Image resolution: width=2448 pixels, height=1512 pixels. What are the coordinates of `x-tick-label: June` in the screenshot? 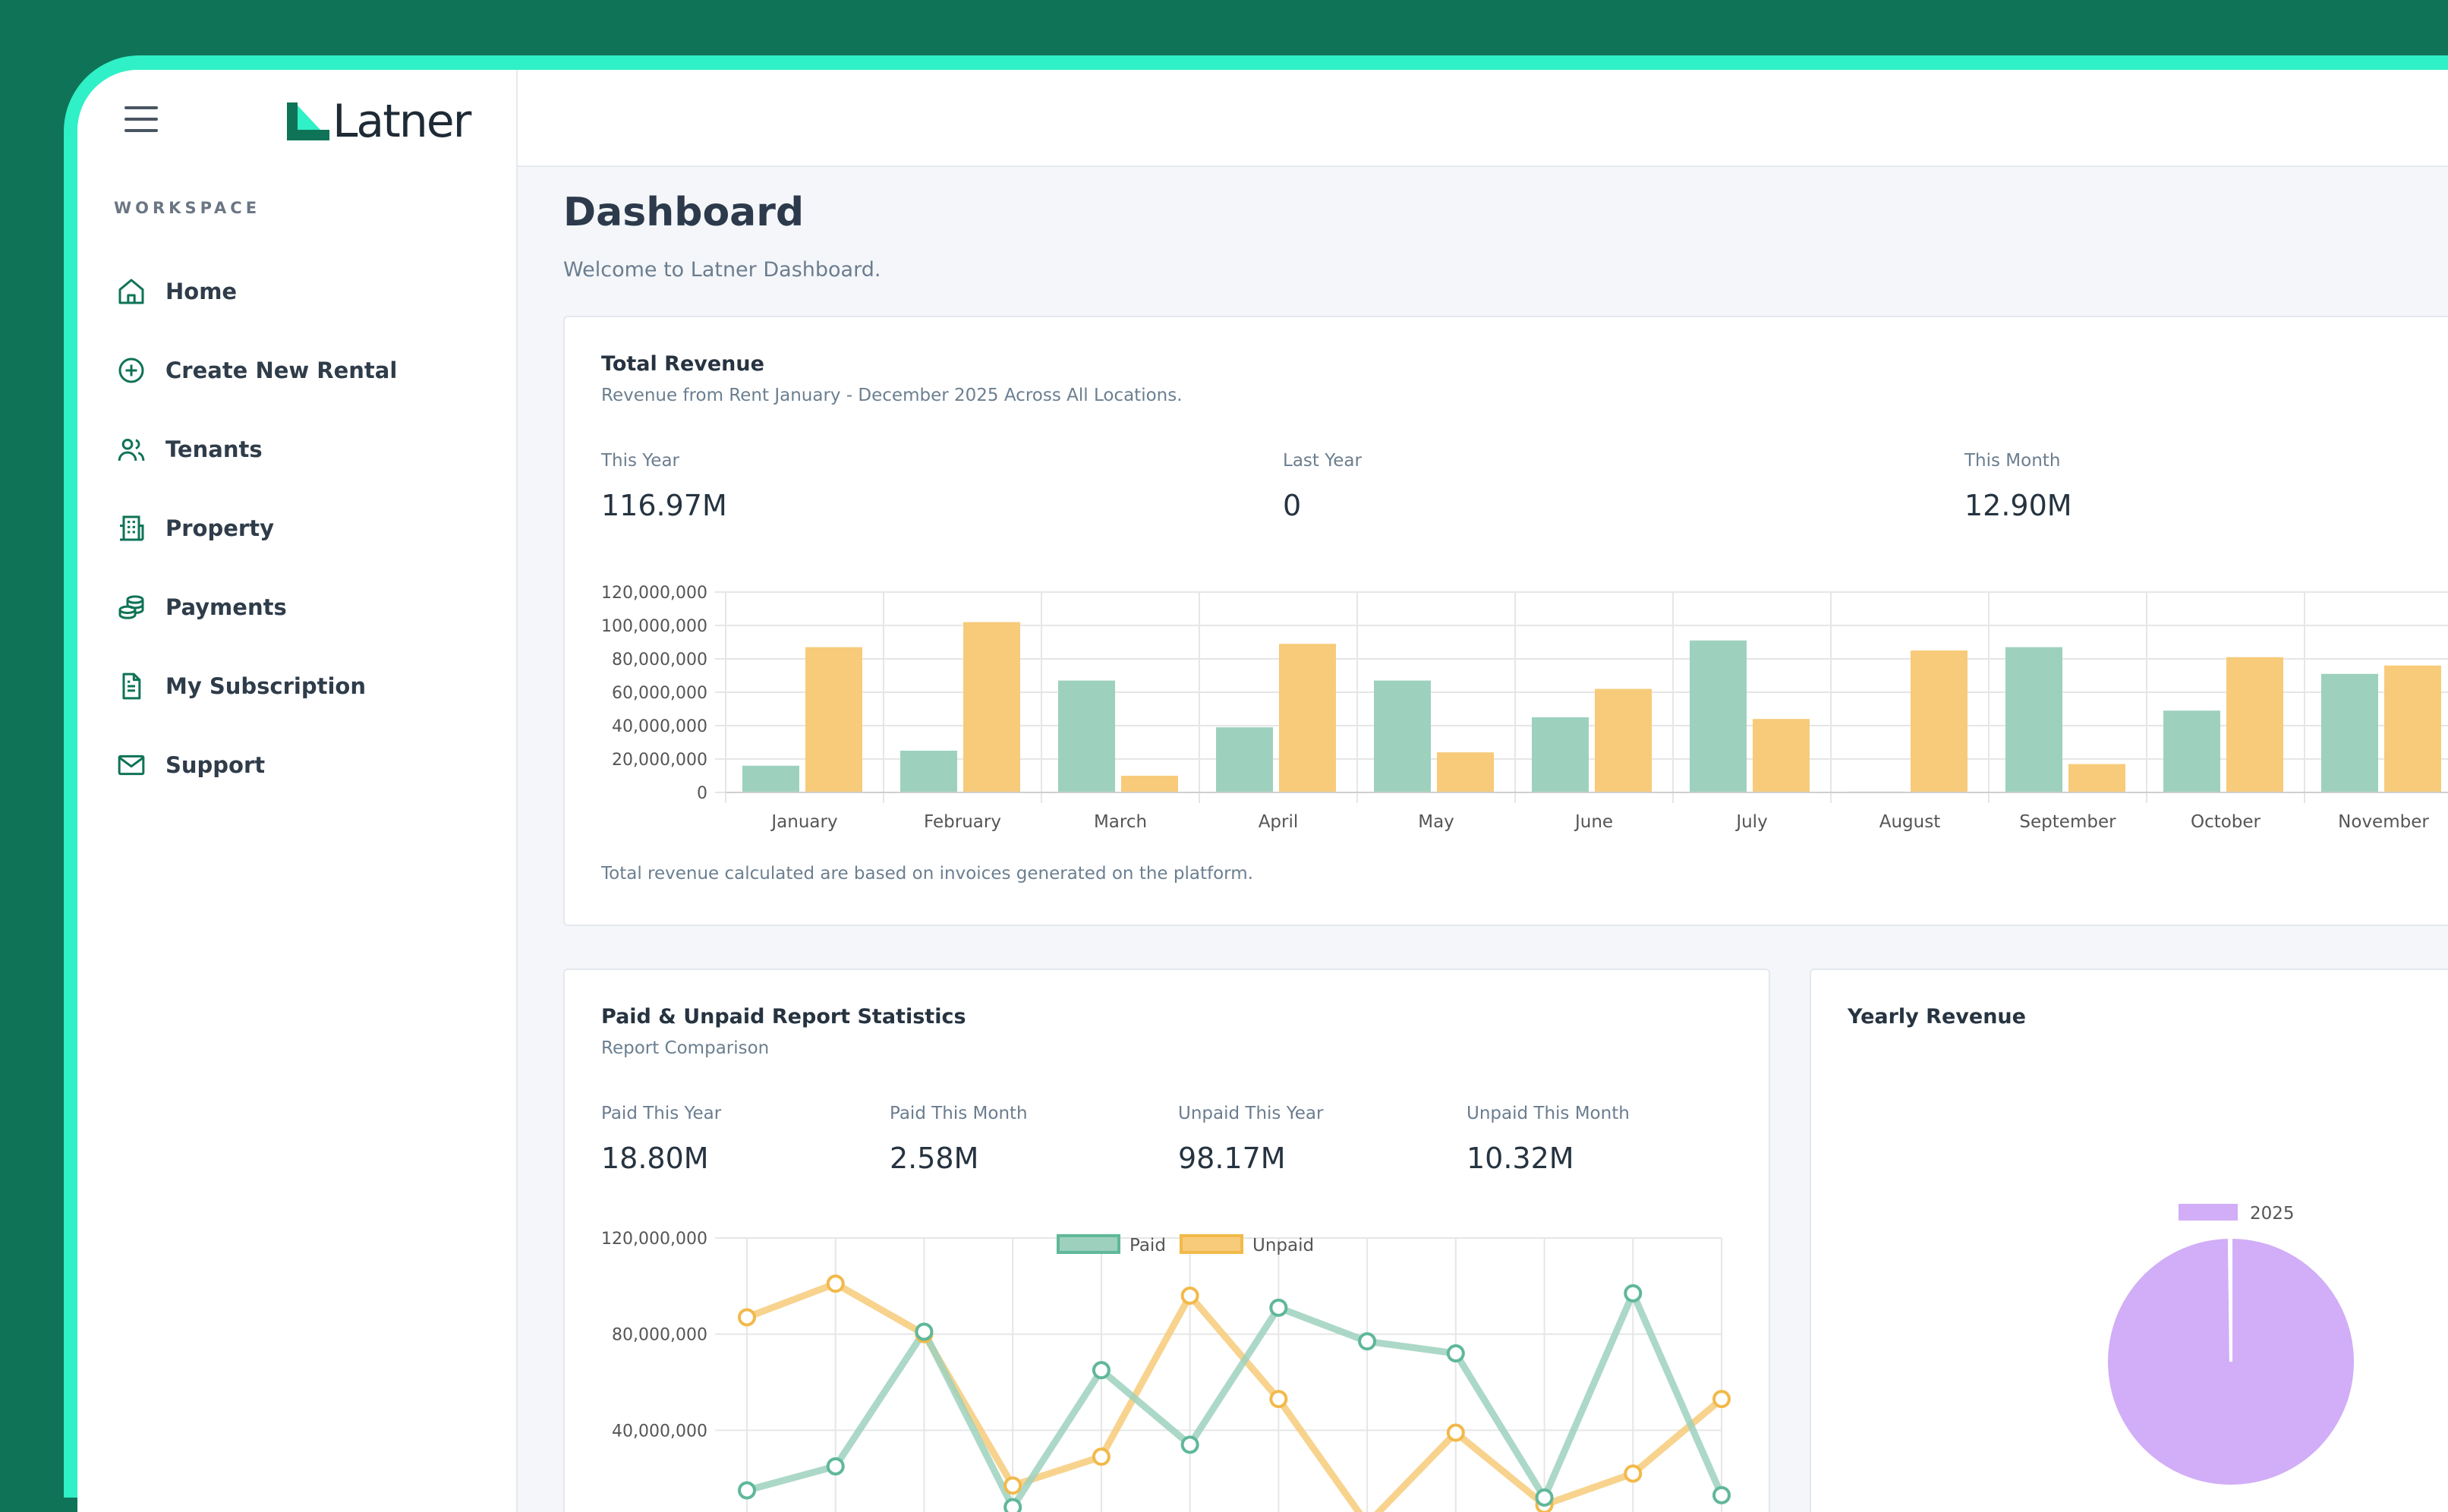 It's located at (1593, 822).